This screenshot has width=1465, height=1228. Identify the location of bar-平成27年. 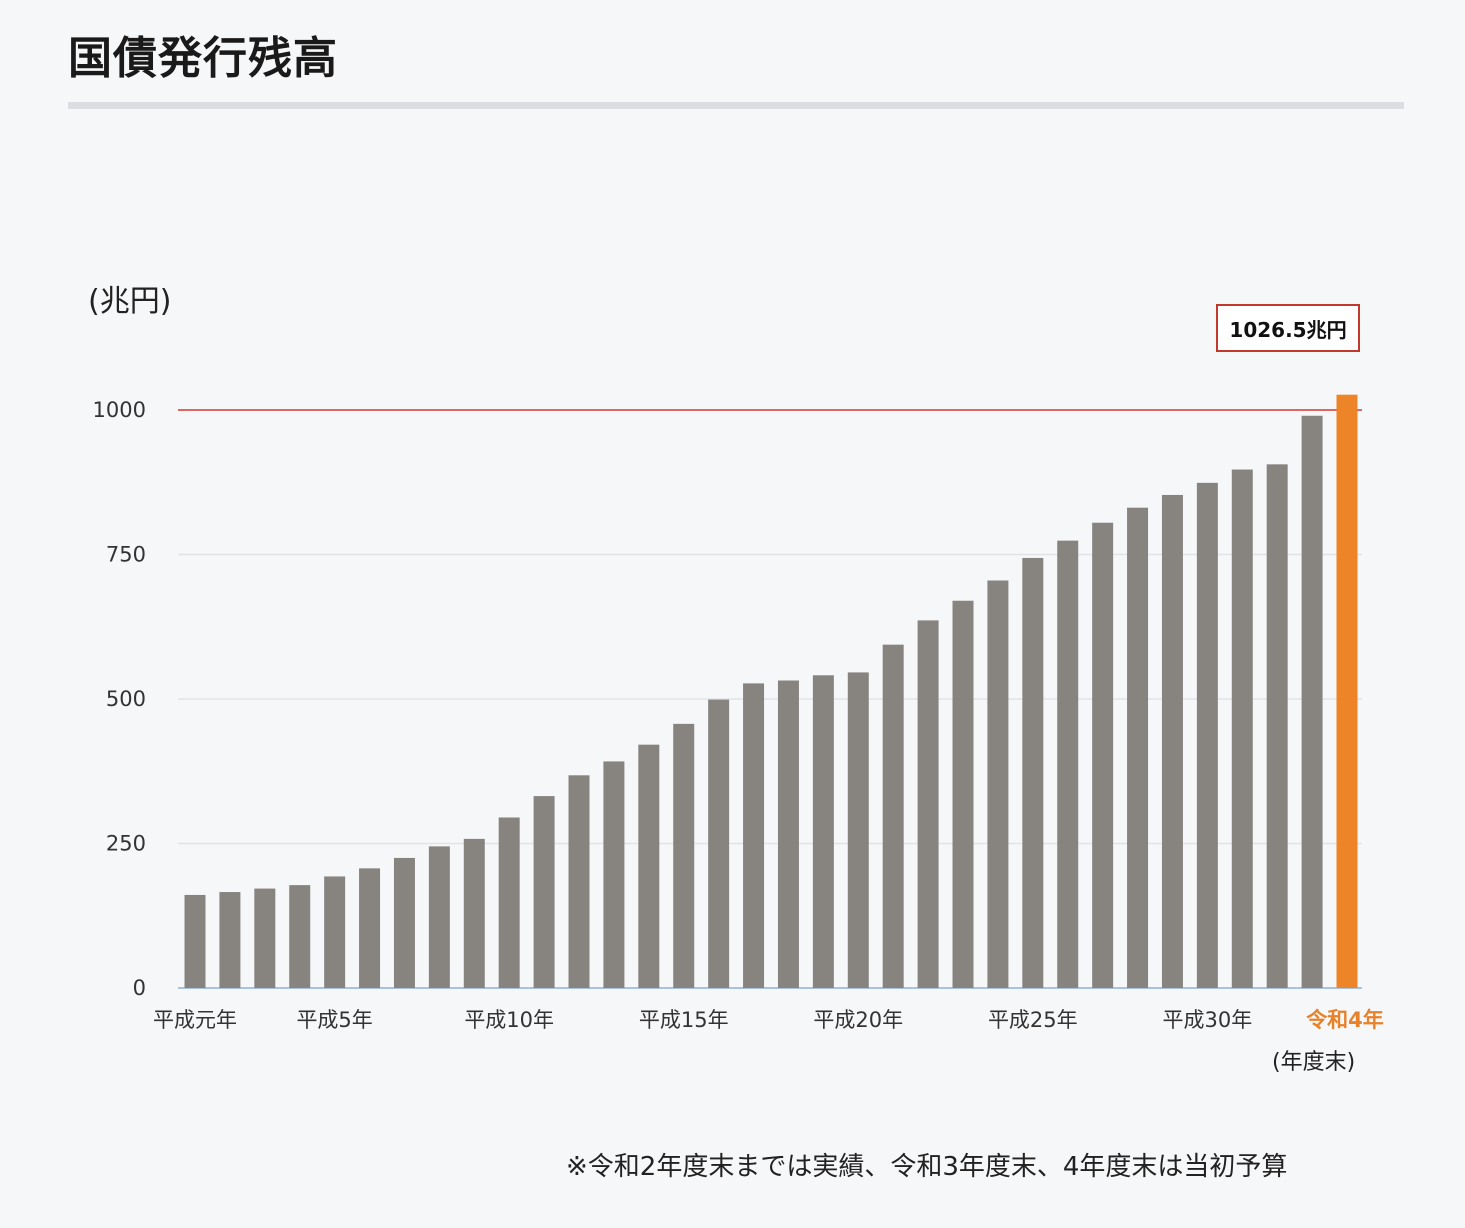
(1103, 755).